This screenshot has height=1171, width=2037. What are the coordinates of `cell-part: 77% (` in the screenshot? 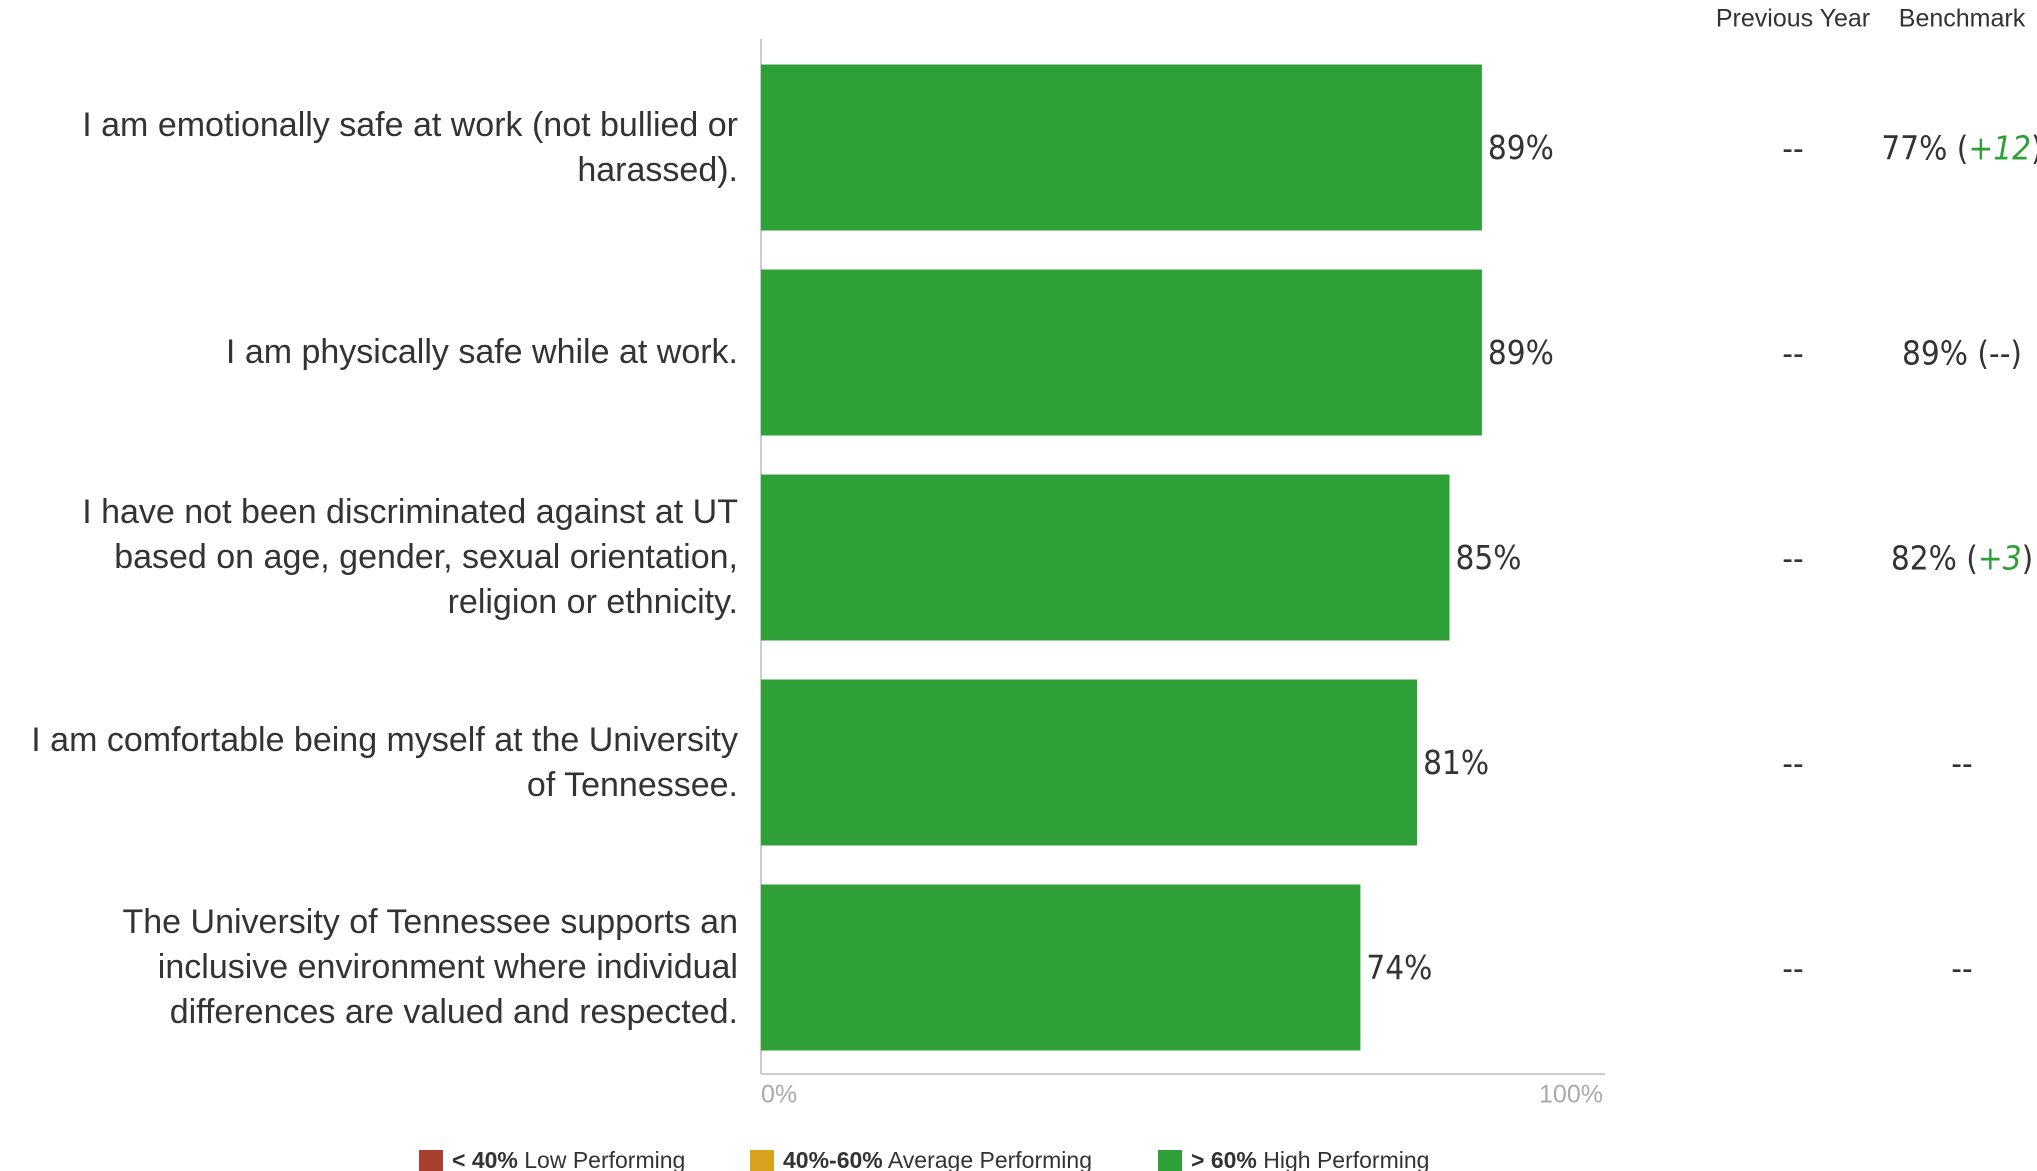 It's located at (1924, 147).